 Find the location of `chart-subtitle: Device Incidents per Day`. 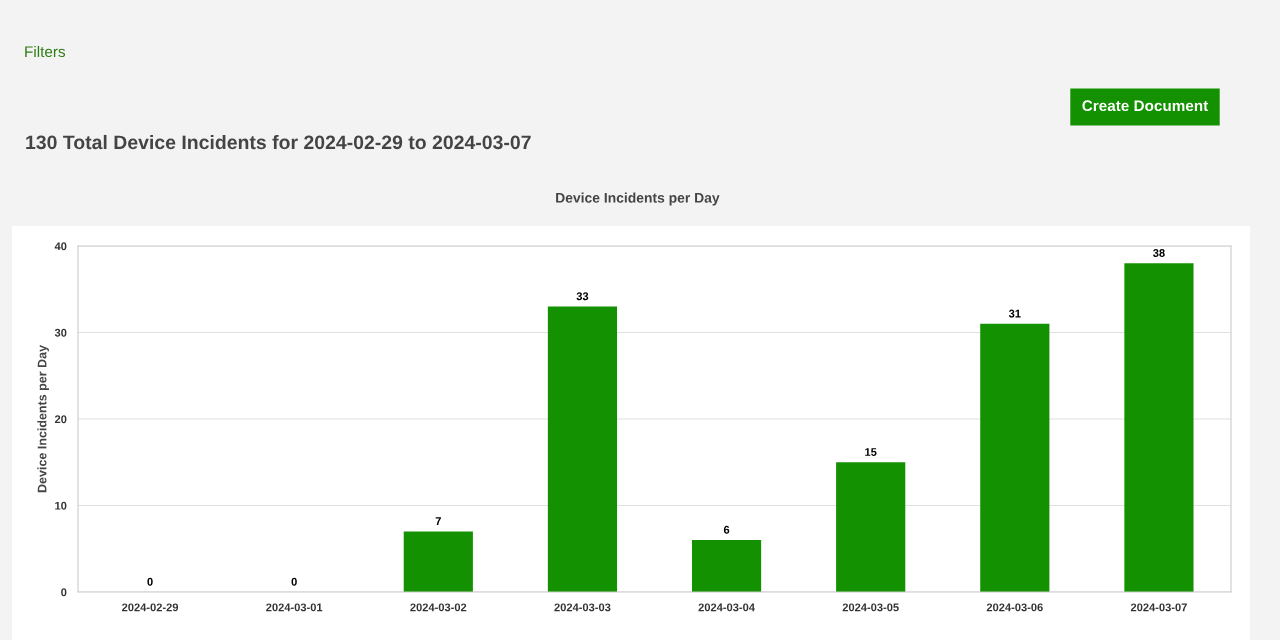

chart-subtitle: Device Incidents per Day is located at coordinates (638, 199).